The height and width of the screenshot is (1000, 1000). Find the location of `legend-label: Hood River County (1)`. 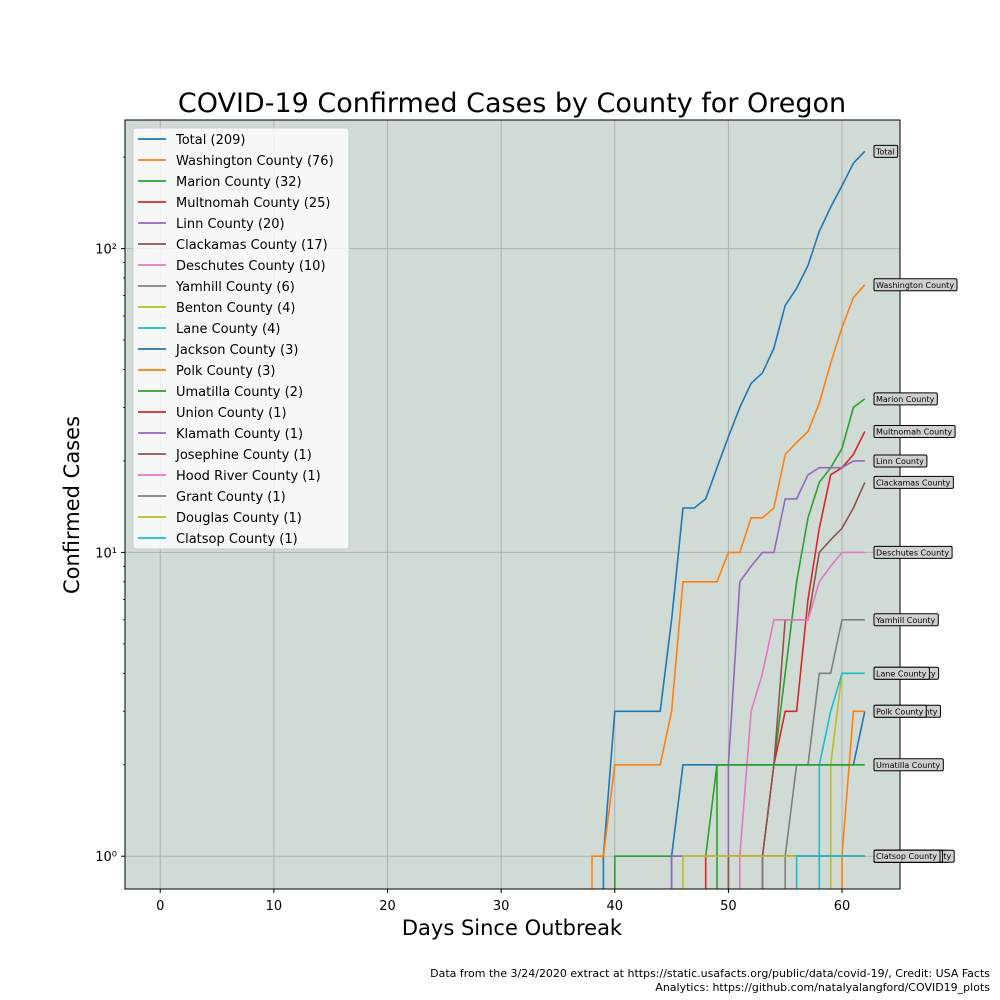

legend-label: Hood River County (1) is located at coordinates (248, 476).